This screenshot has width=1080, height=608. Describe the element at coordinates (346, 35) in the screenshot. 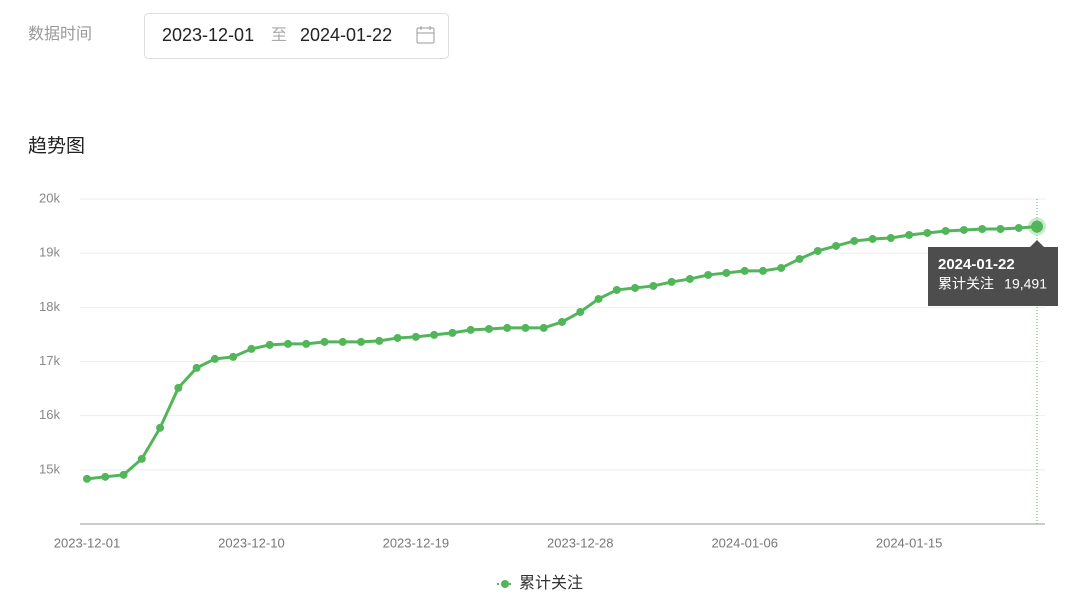

I see `end-date: 2024-01-22` at that location.